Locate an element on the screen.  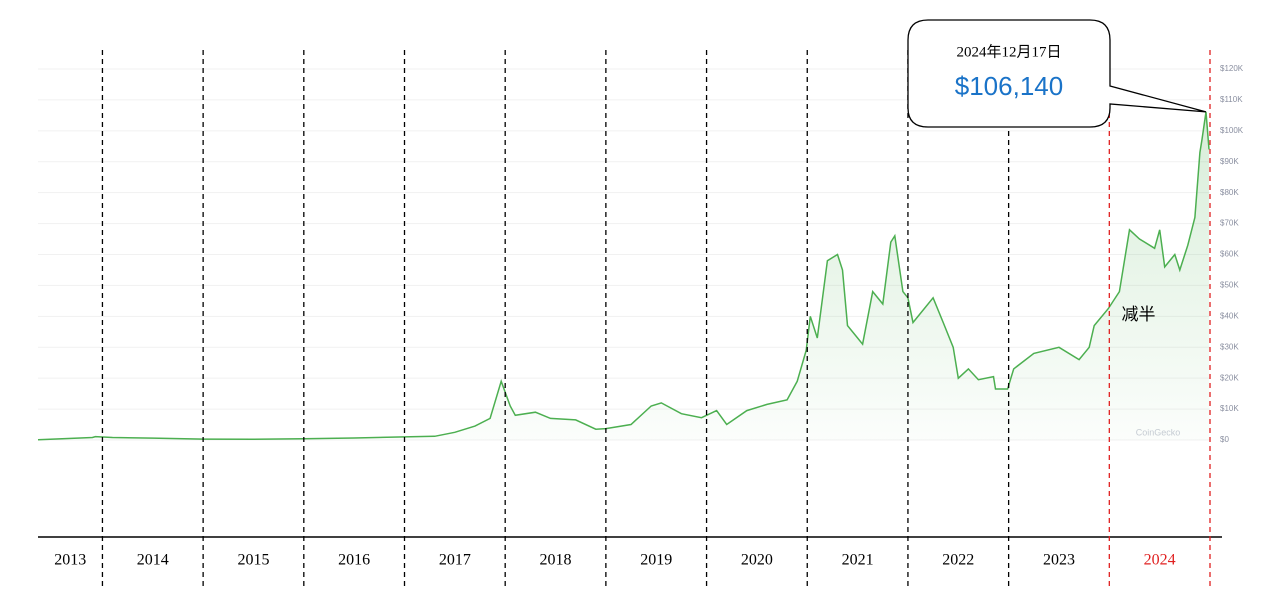
x-tick-label: 2016 is located at coordinates (354, 560).